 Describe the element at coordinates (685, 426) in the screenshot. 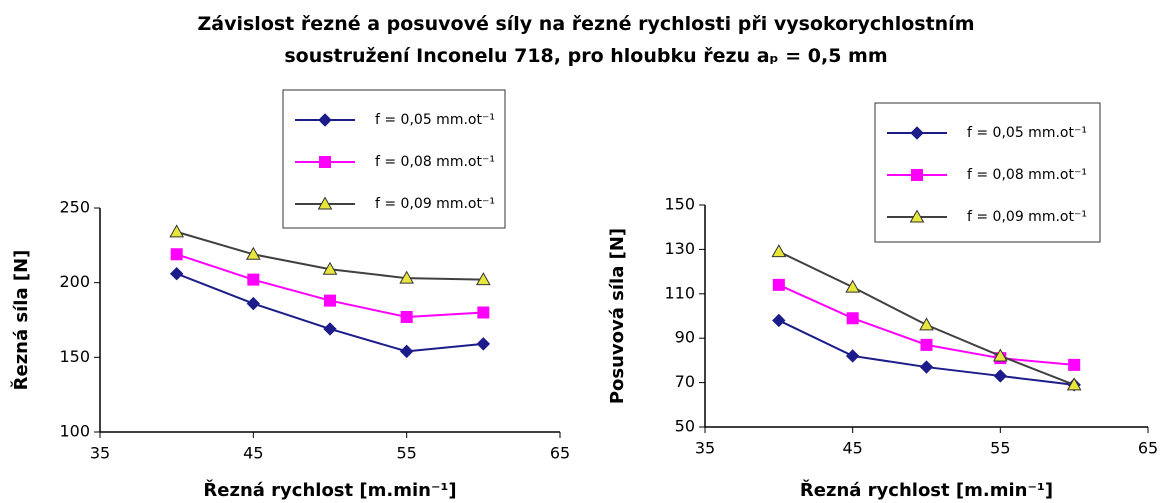

I see `y-tick-label: 50` at that location.